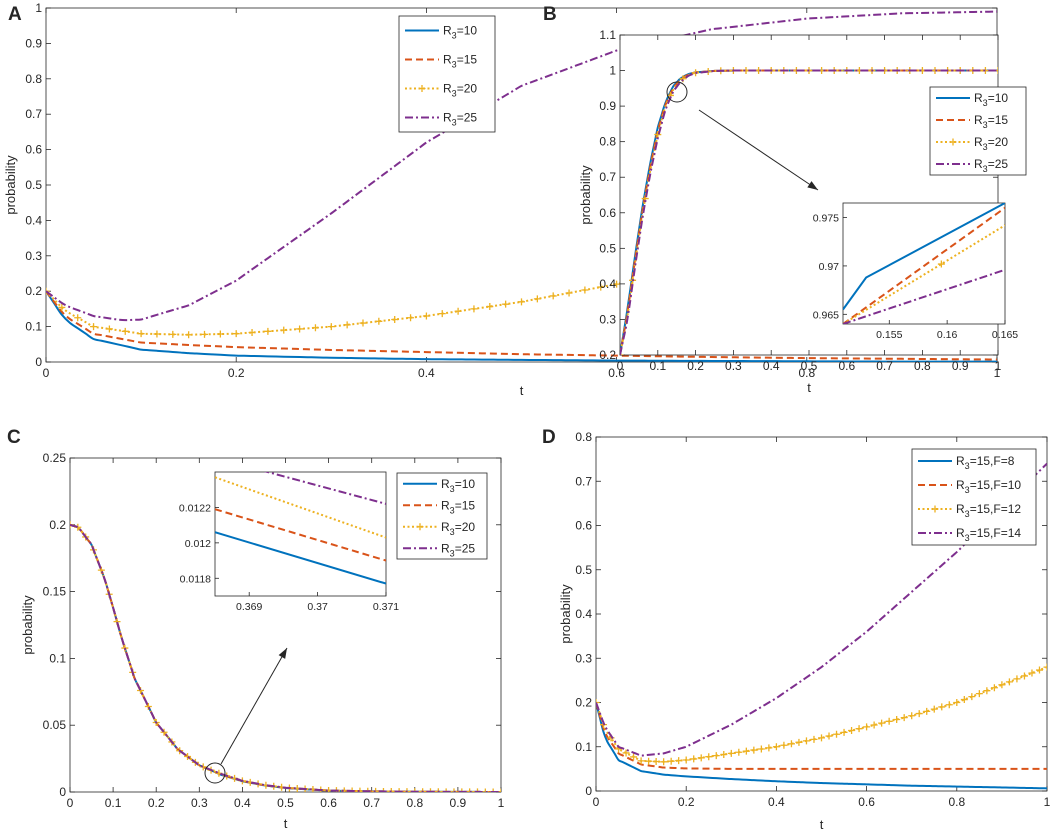  Describe the element at coordinates (460, 90) in the screenshot. I see `legend-label: R3=20` at that location.